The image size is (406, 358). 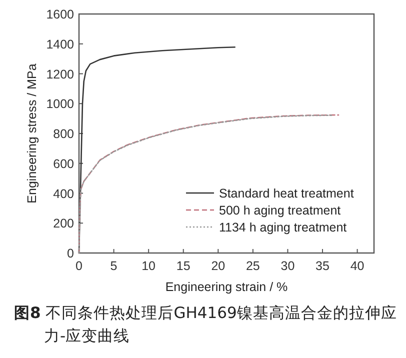 What do you see at coordinates (253, 266) in the screenshot?
I see `x-tick-label: 25` at bounding box center [253, 266].